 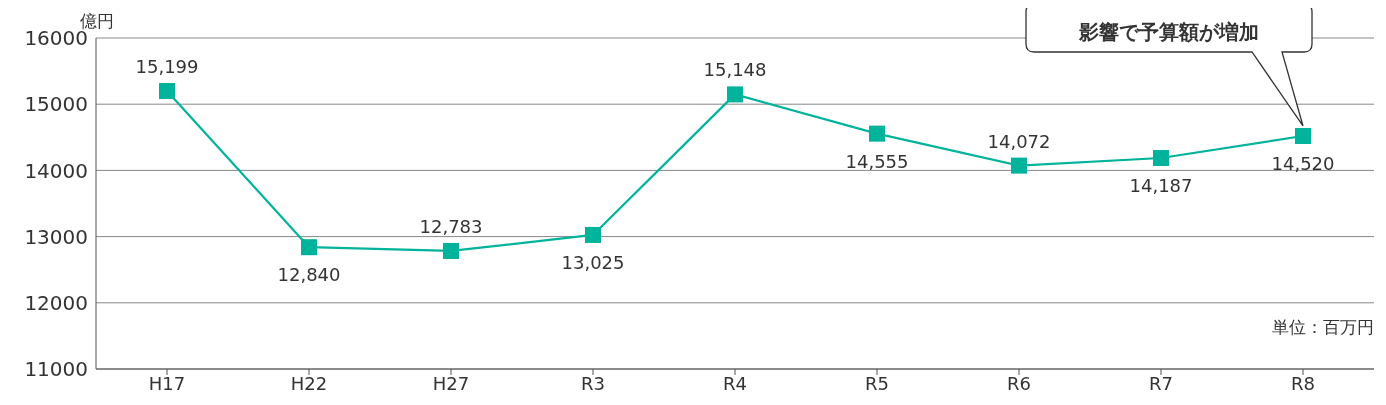 I want to click on x-tick-label: R6, so click(x=1019, y=383).